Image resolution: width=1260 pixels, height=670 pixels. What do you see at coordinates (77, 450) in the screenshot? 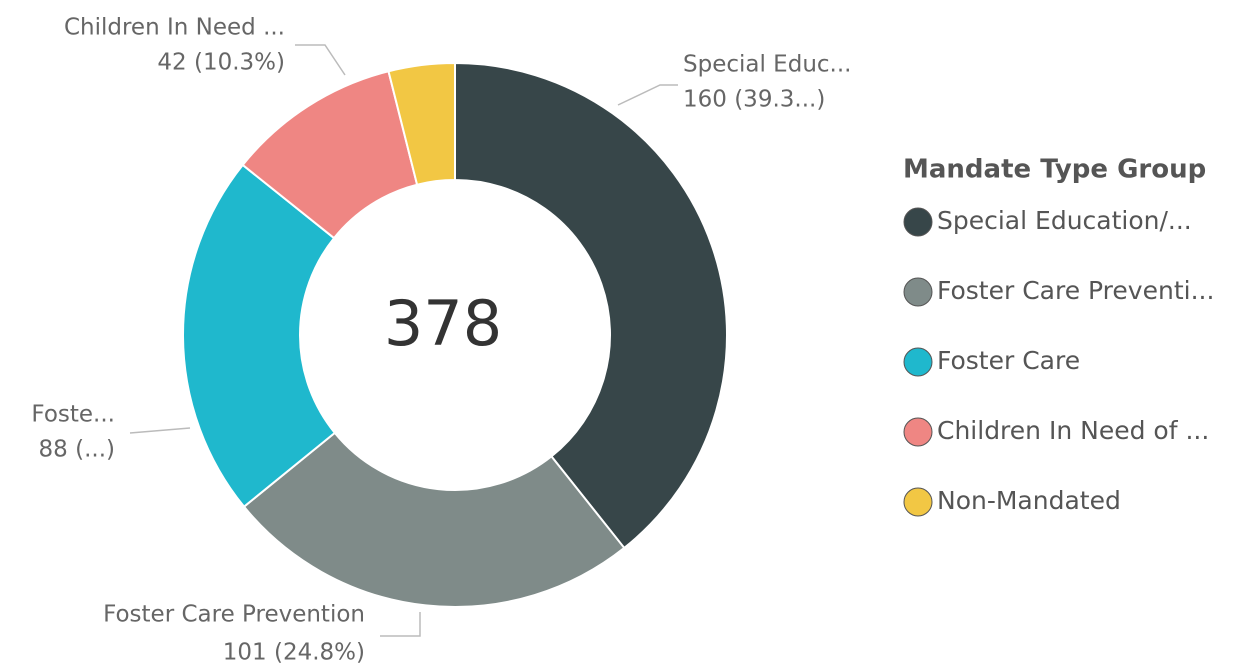
I see `value-label: 88 (...)` at bounding box center [77, 450].